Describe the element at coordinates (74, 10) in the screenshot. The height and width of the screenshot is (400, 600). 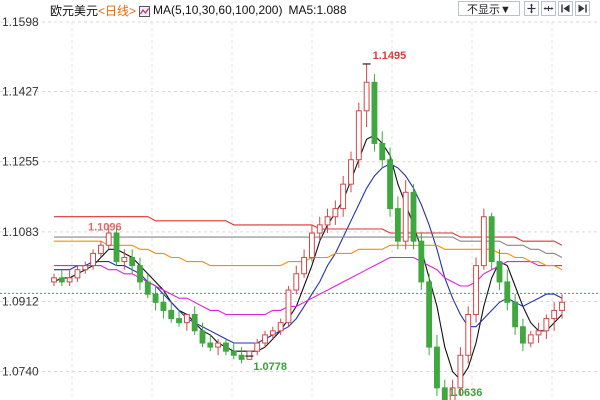
I see `symbol-name: 欧元美元` at that location.